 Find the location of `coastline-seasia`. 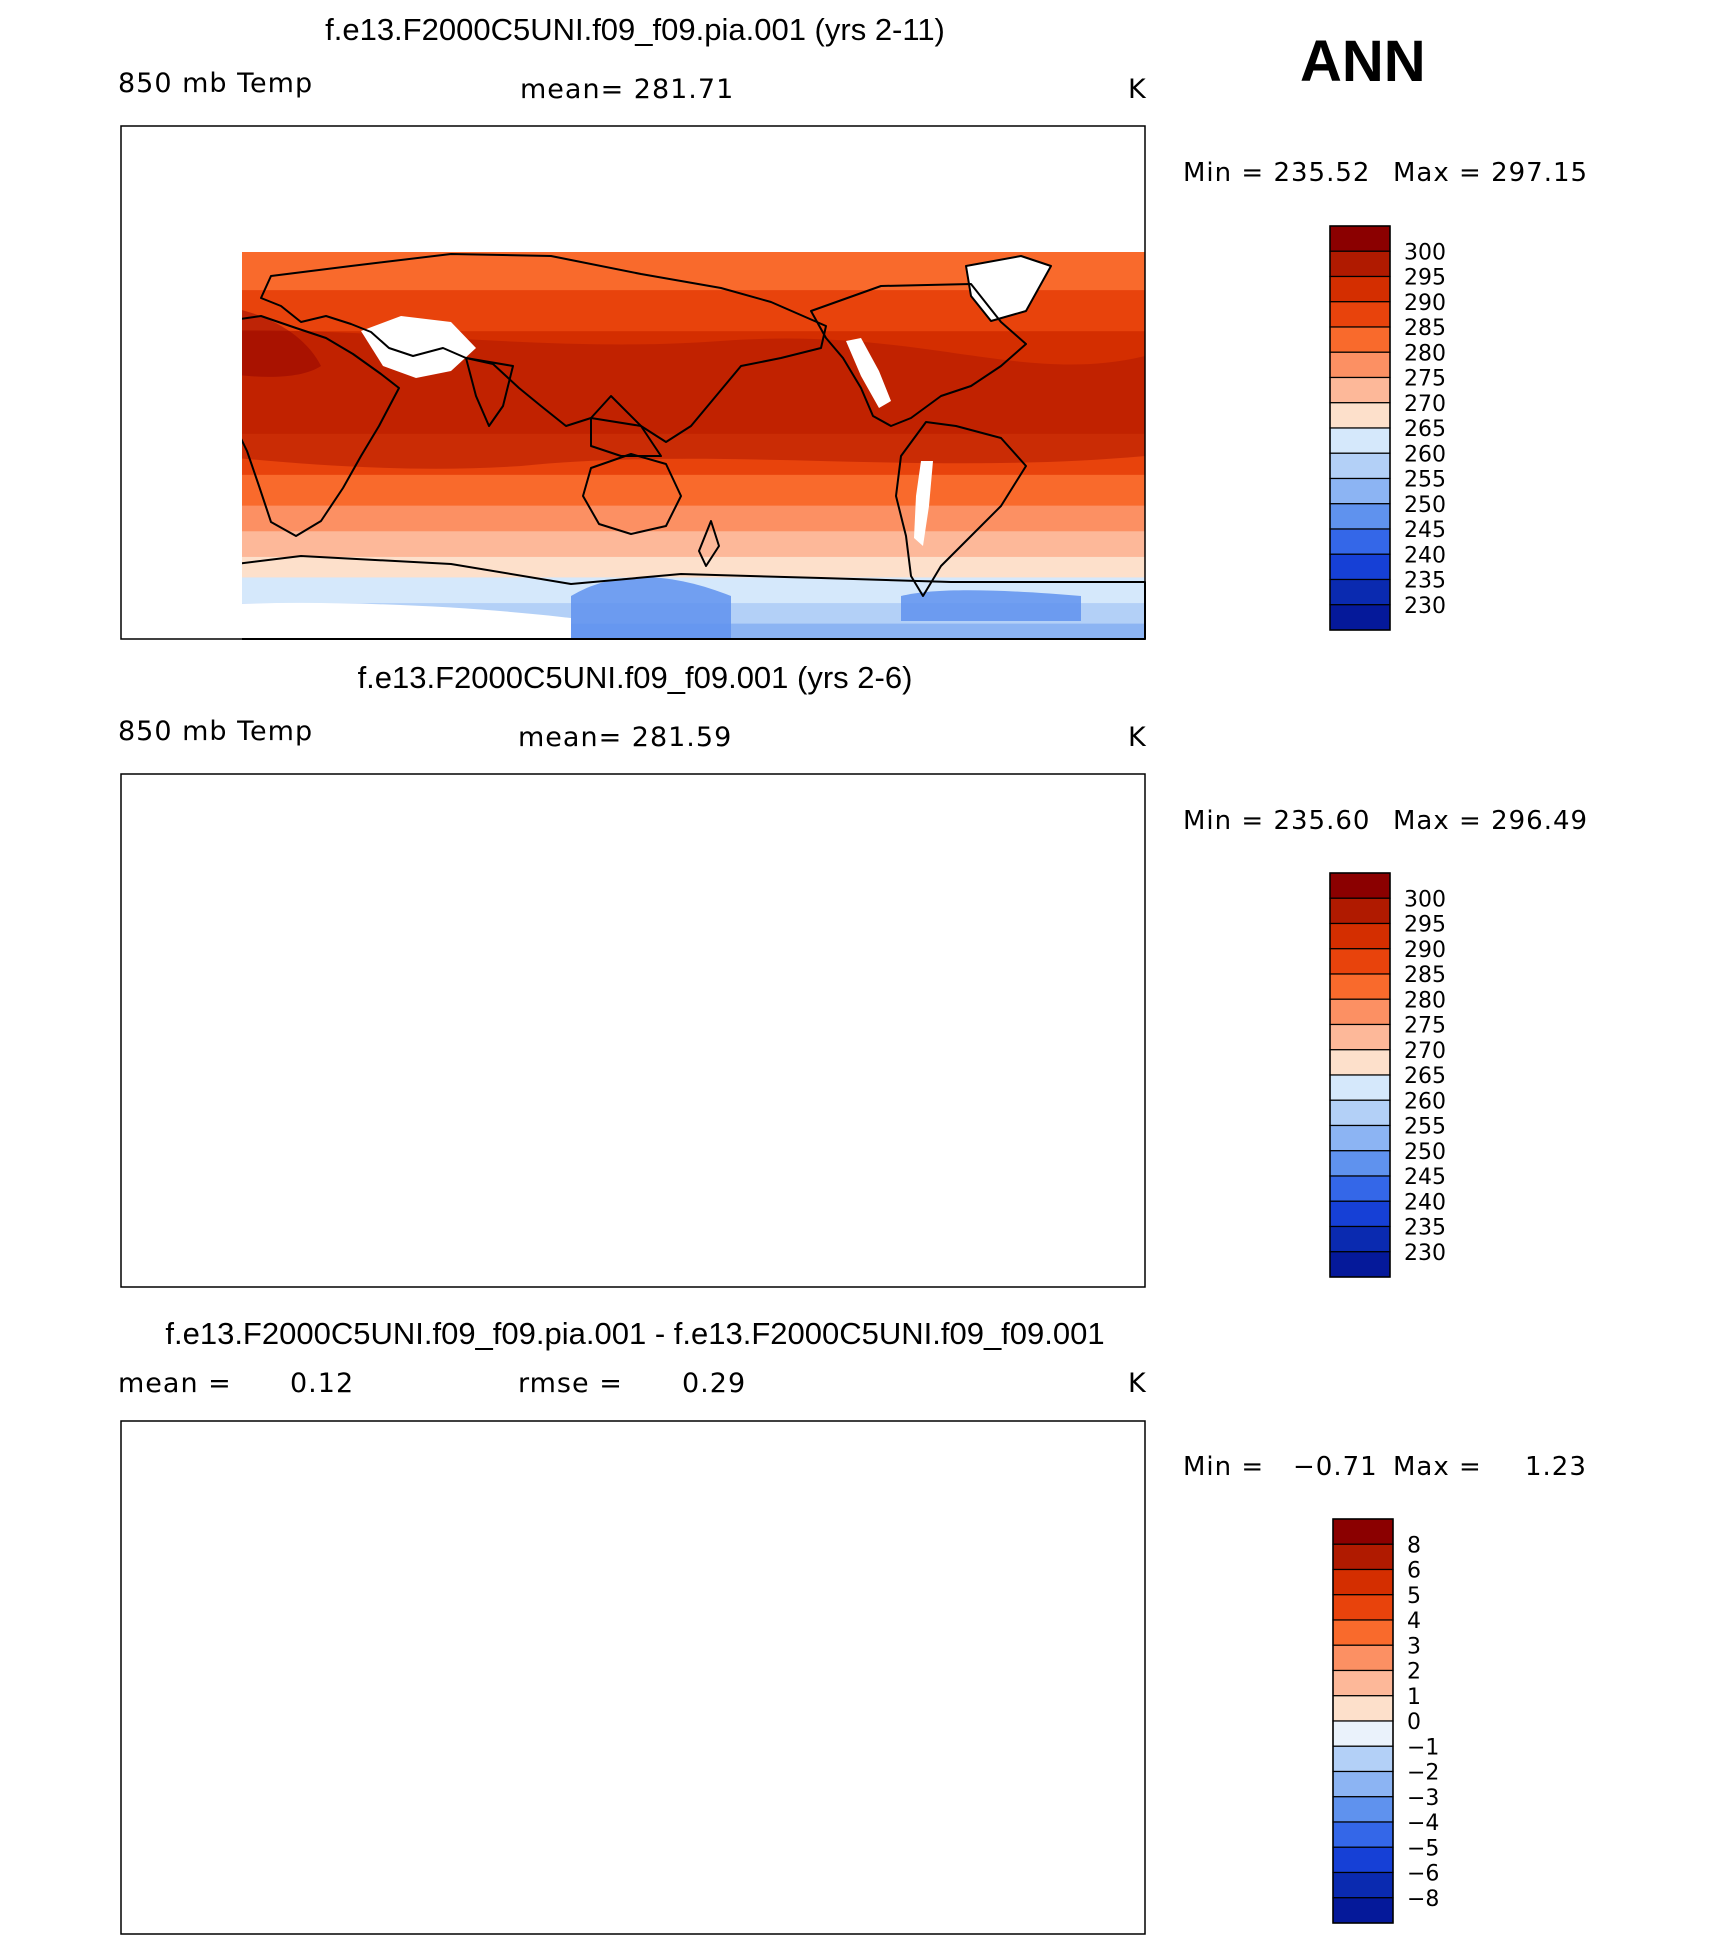

coastline-seasia is located at coordinates (626, 1085).